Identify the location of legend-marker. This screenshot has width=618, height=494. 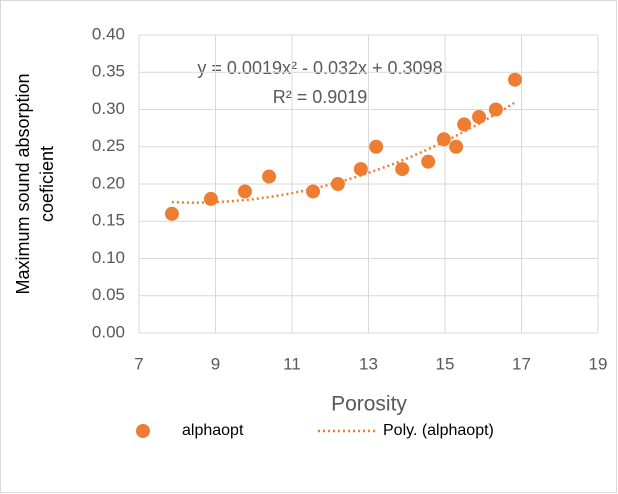
(143, 431).